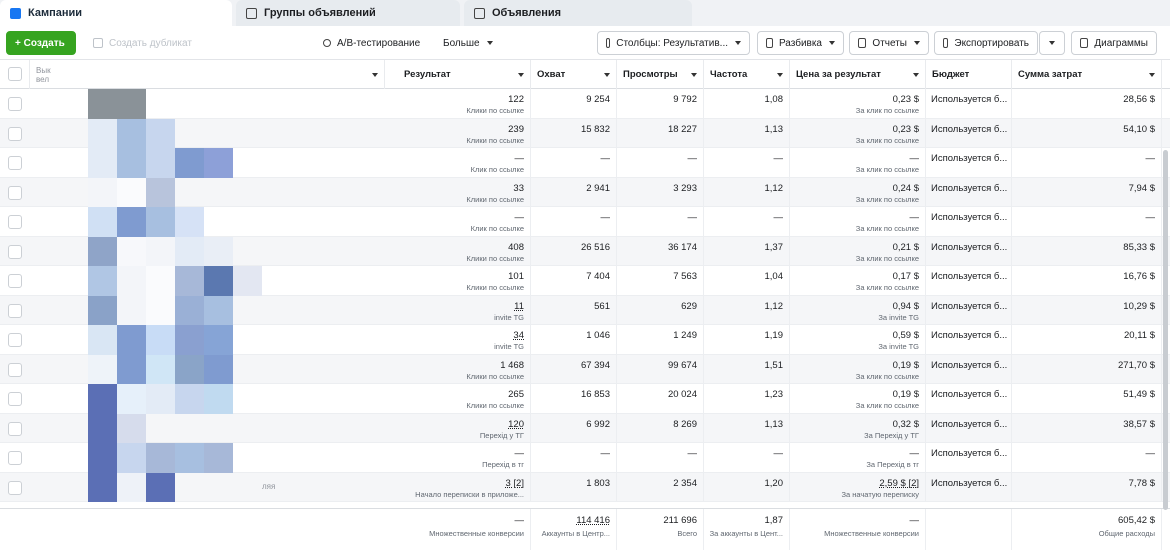 This screenshot has width=1170, height=550. I want to click on ab-test-button: A/B-тестирование, so click(372, 43).